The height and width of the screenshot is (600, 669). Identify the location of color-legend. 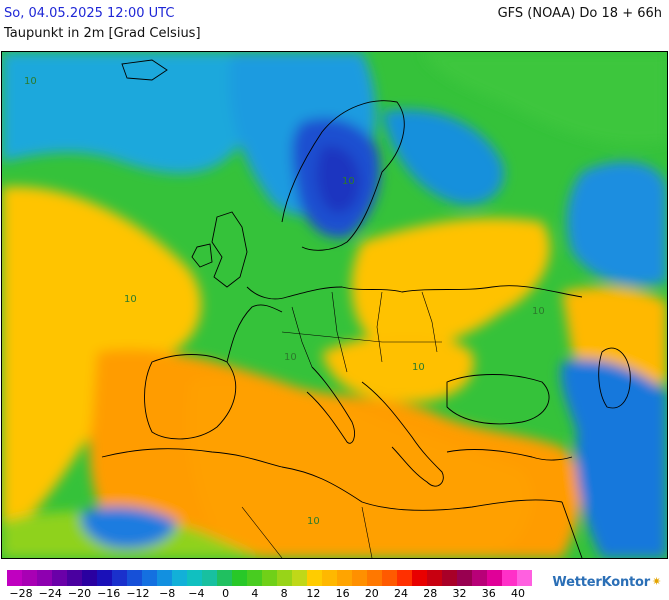
(269, 578).